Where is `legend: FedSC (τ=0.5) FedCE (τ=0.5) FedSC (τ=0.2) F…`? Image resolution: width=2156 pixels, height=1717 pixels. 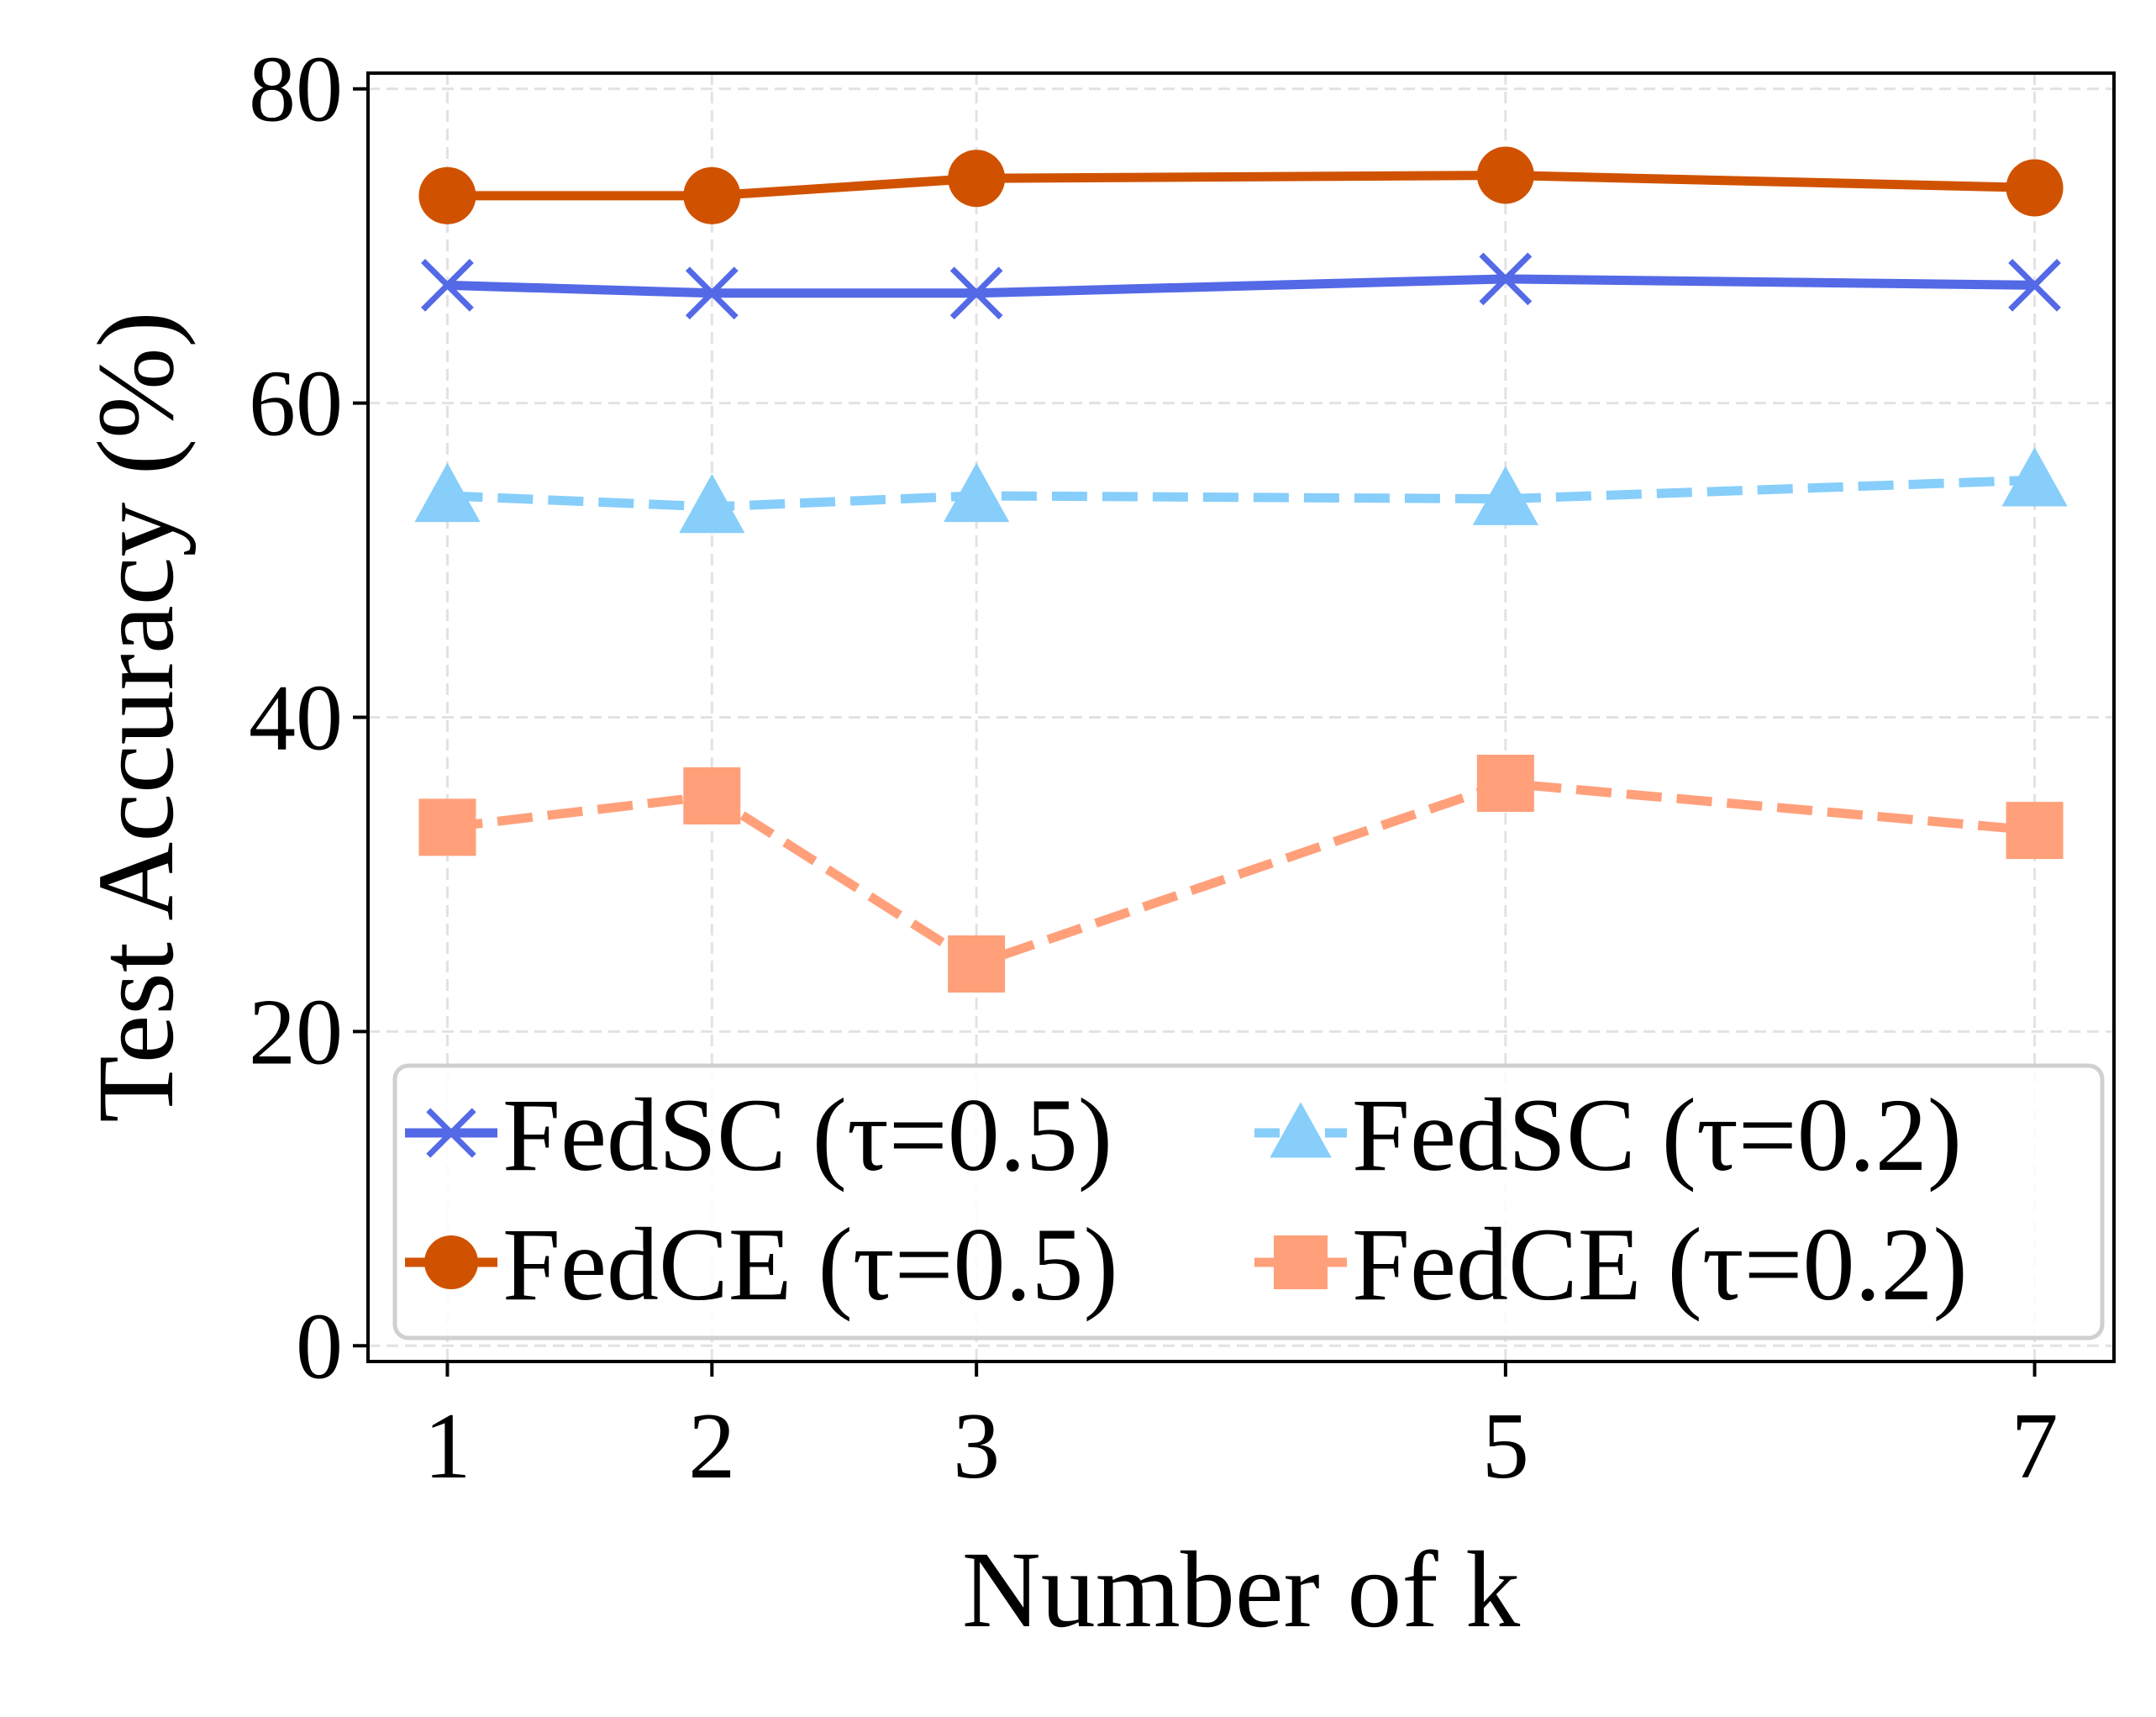
legend: FedSC (τ=0.5) FedCE (τ=0.5) FedSC (τ=0.2) F… is located at coordinates (1248, 1201).